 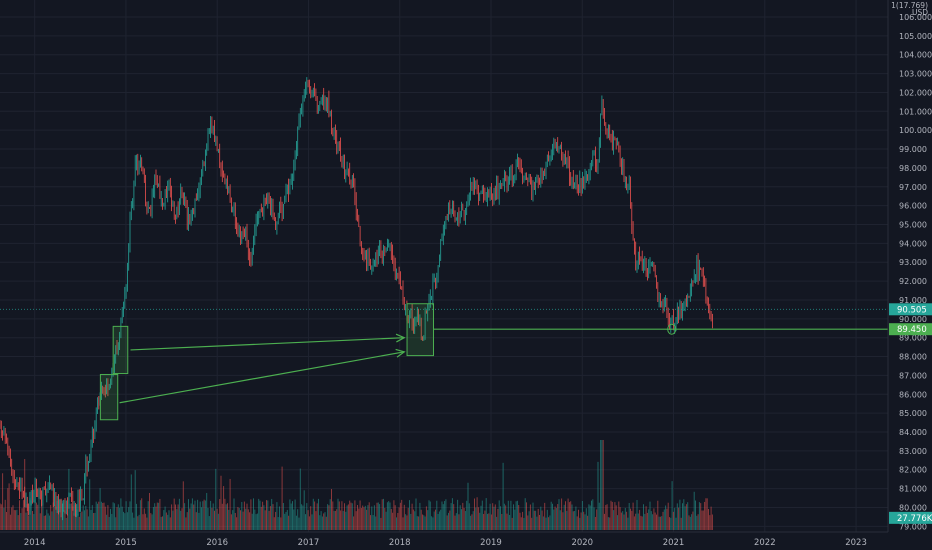 I want to click on x-tick-label: 2017, so click(x=309, y=543).